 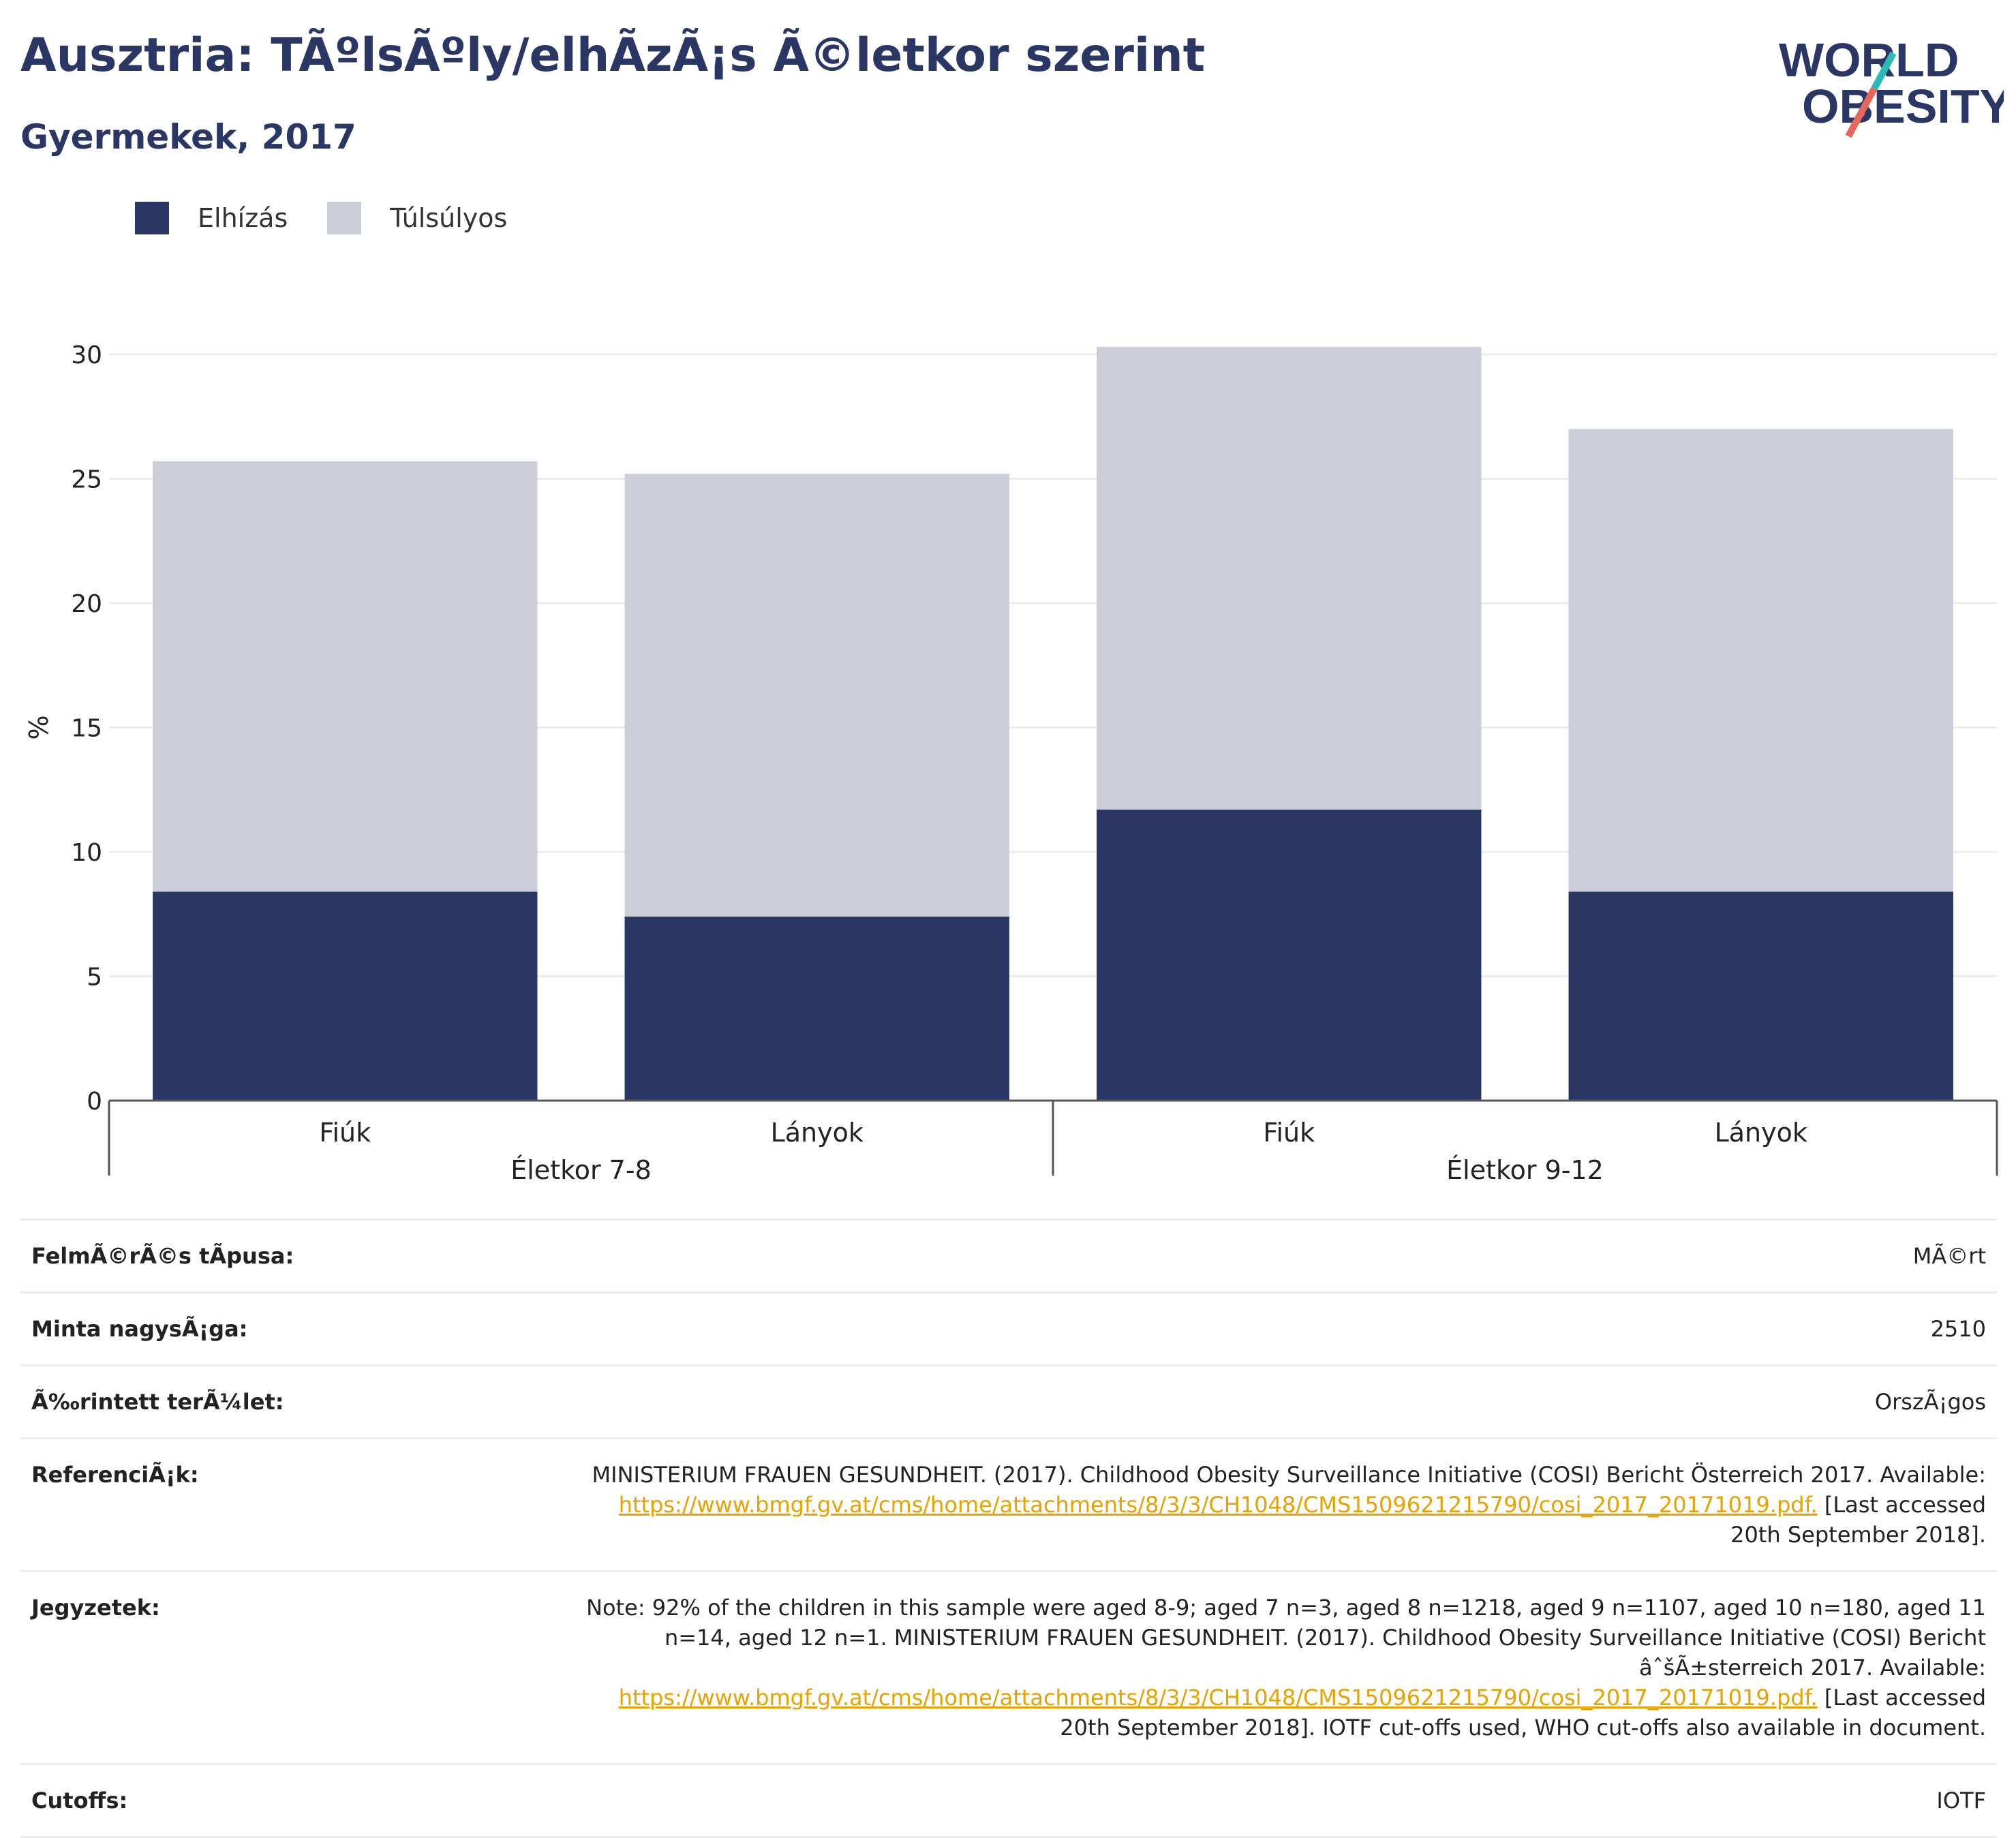 I want to click on info-value: OrszÃ¡gos, so click(x=1930, y=1402).